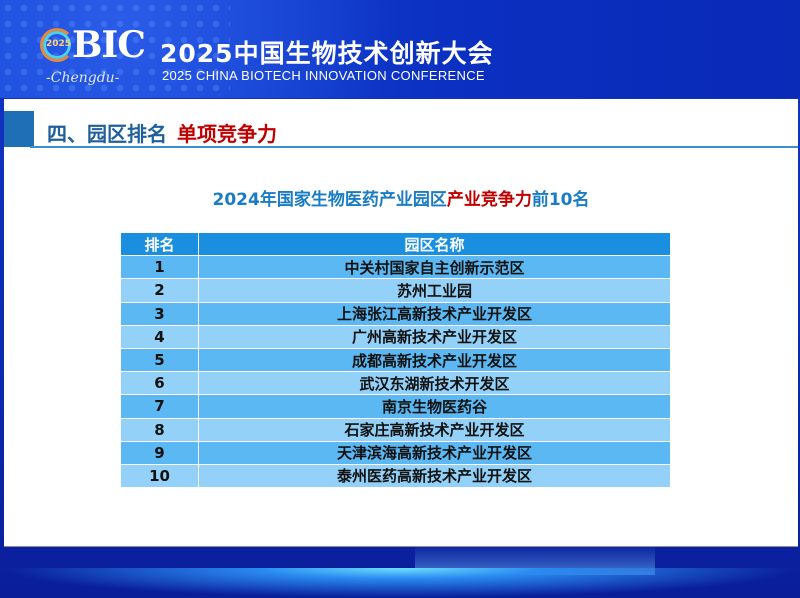 This screenshot has width=800, height=598. What do you see at coordinates (414, 147) in the screenshot?
I see `section-divider` at bounding box center [414, 147].